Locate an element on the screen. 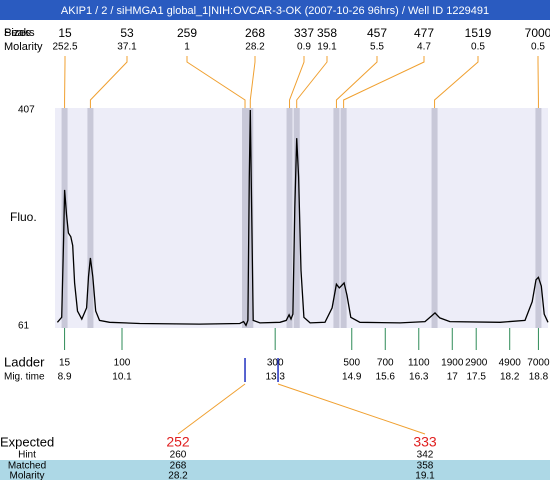  hint-label: Hint is located at coordinates (27, 455).